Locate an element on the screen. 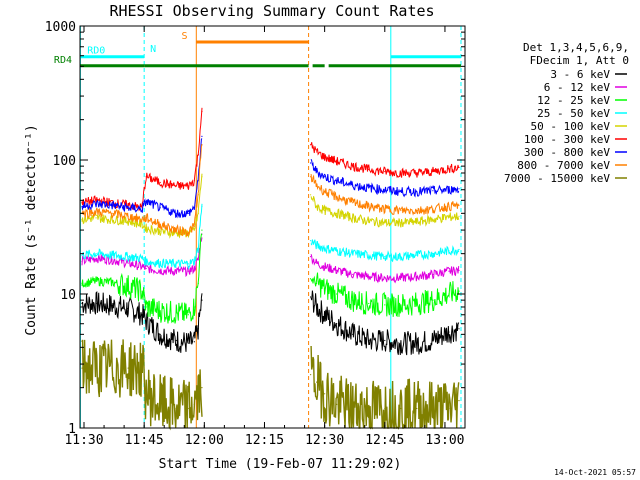 The width and height of the screenshot is (640, 480). y-tick-label: 1000 is located at coordinates (60, 27).